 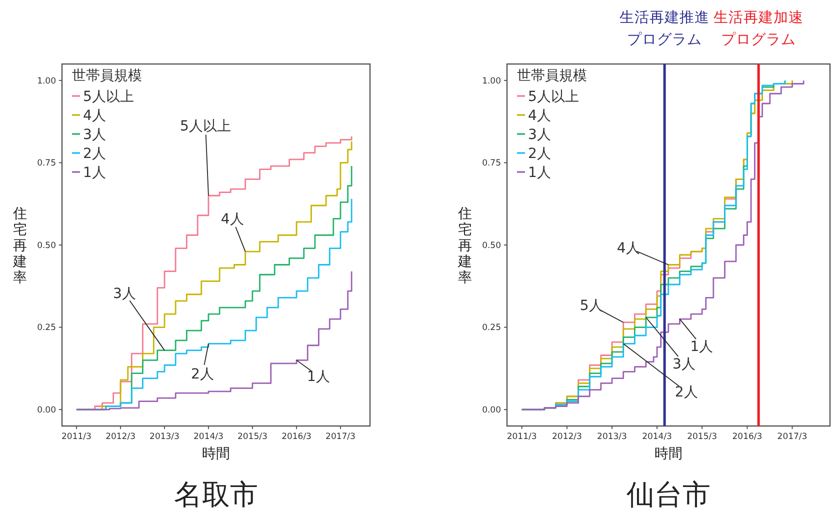 I want to click on ref-line-label: 生活再建加速プログラム, so click(x=759, y=28).